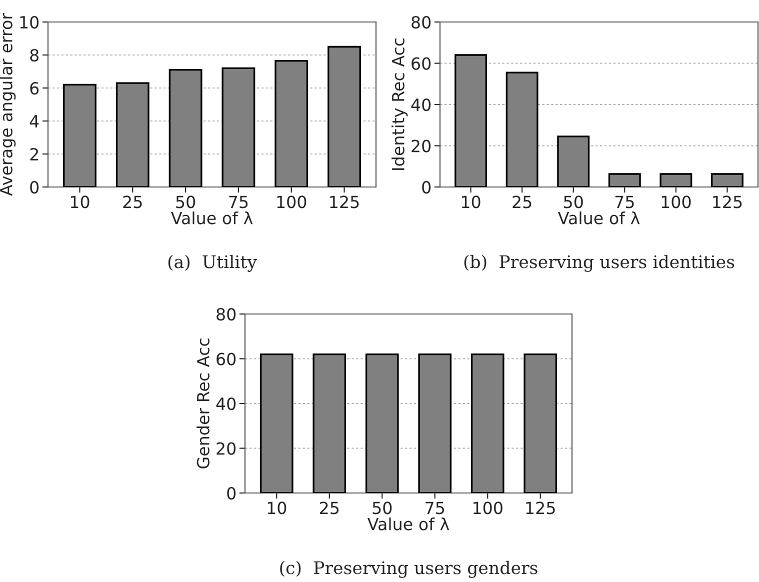 This screenshot has width=759, height=582. What do you see at coordinates (34, 121) in the screenshot?
I see `y-tick-label: 4` at bounding box center [34, 121].